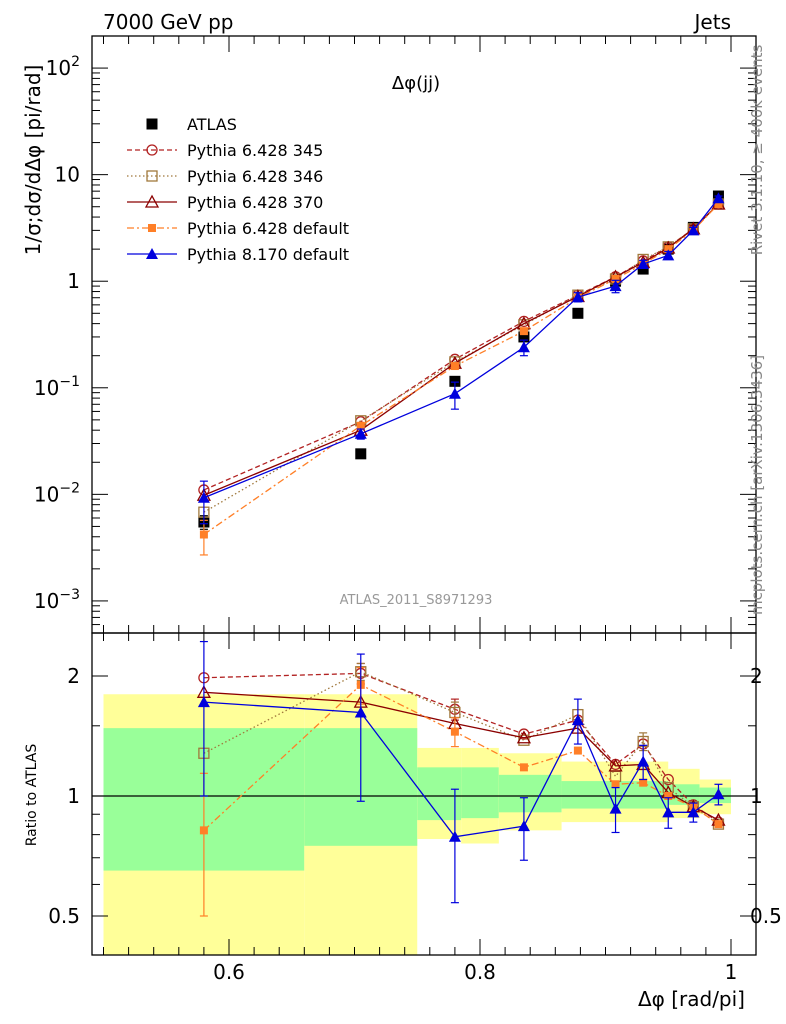 The width and height of the screenshot is (786, 1024). I want to click on mcplots-label: mcplots.cern.ch [arXiv:1306.3436], so click(757, 485).